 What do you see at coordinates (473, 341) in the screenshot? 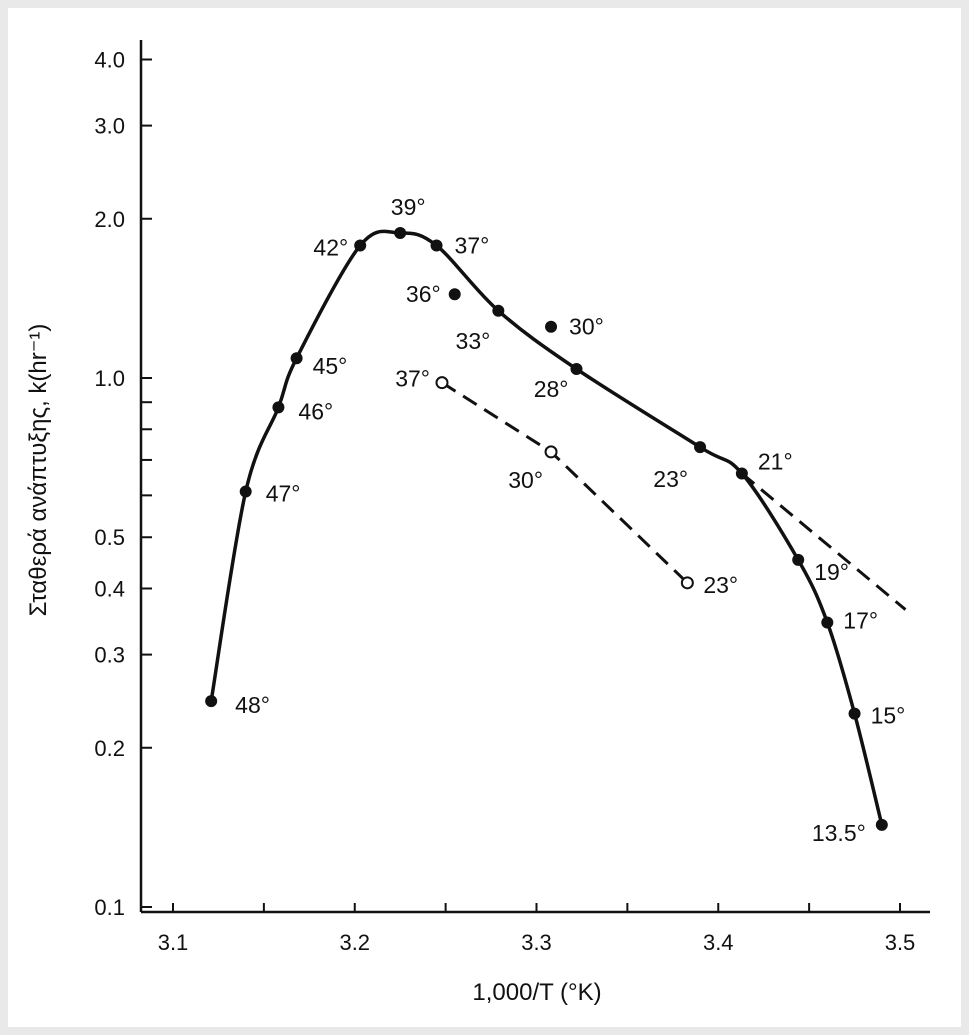
I see `point-label: 33°` at bounding box center [473, 341].